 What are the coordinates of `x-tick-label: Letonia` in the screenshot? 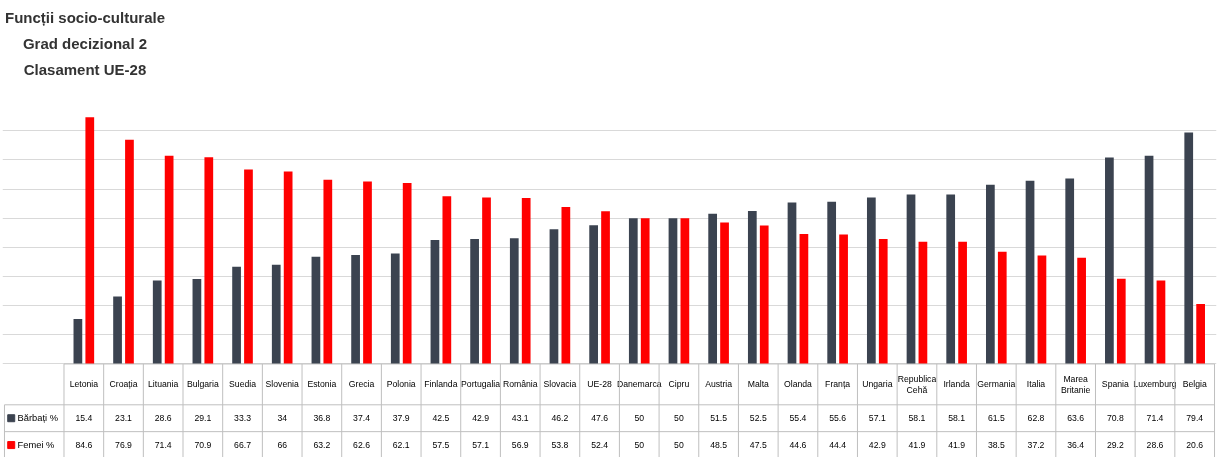 It's located at (84, 384).